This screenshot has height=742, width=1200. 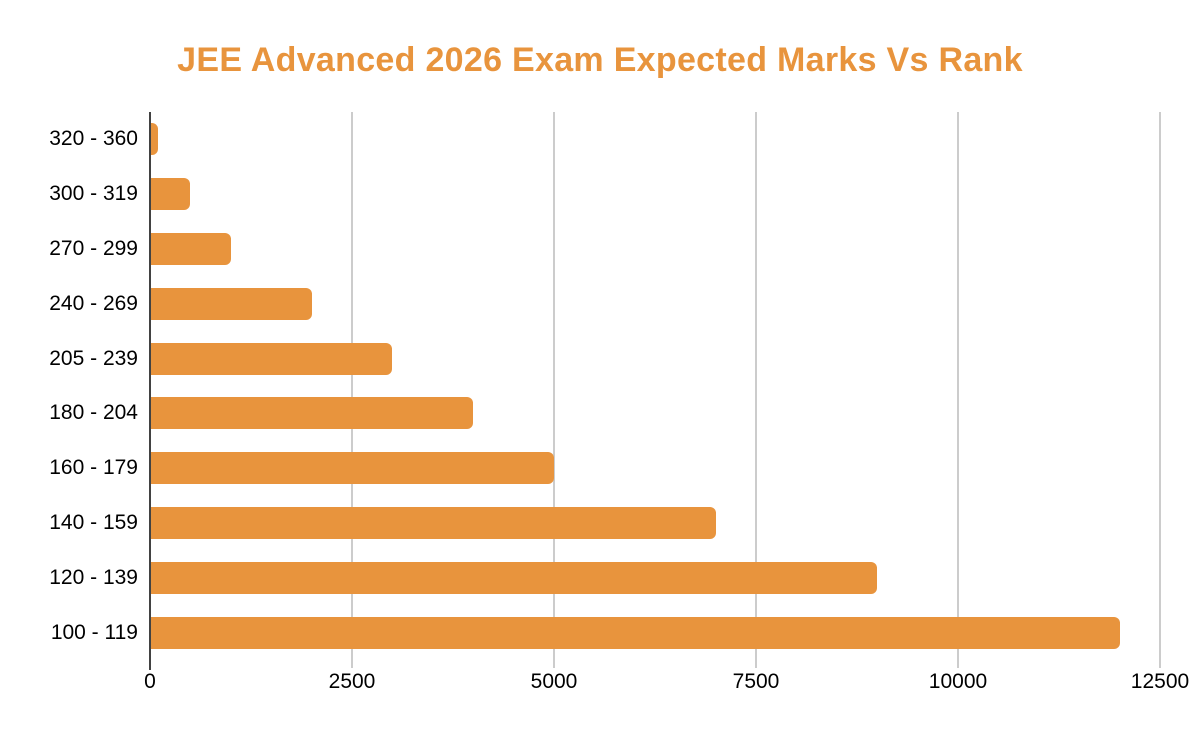 What do you see at coordinates (666, 684) in the screenshot?
I see `x-axis-labels: 0 2500 5000 7500 10000 12500` at bounding box center [666, 684].